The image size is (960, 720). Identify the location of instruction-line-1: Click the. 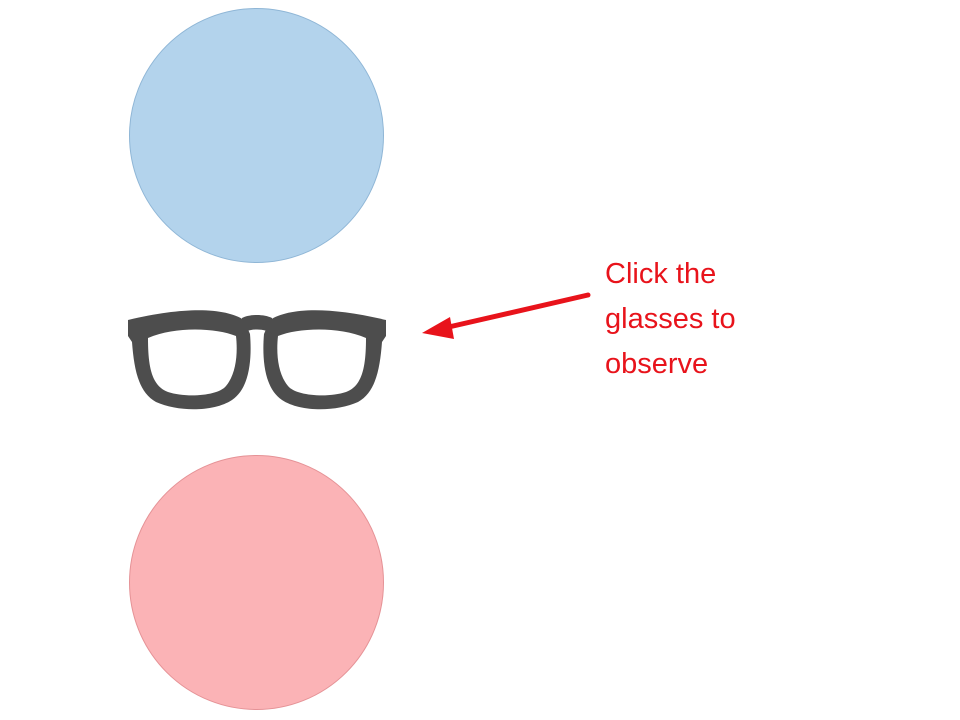
(661, 274).